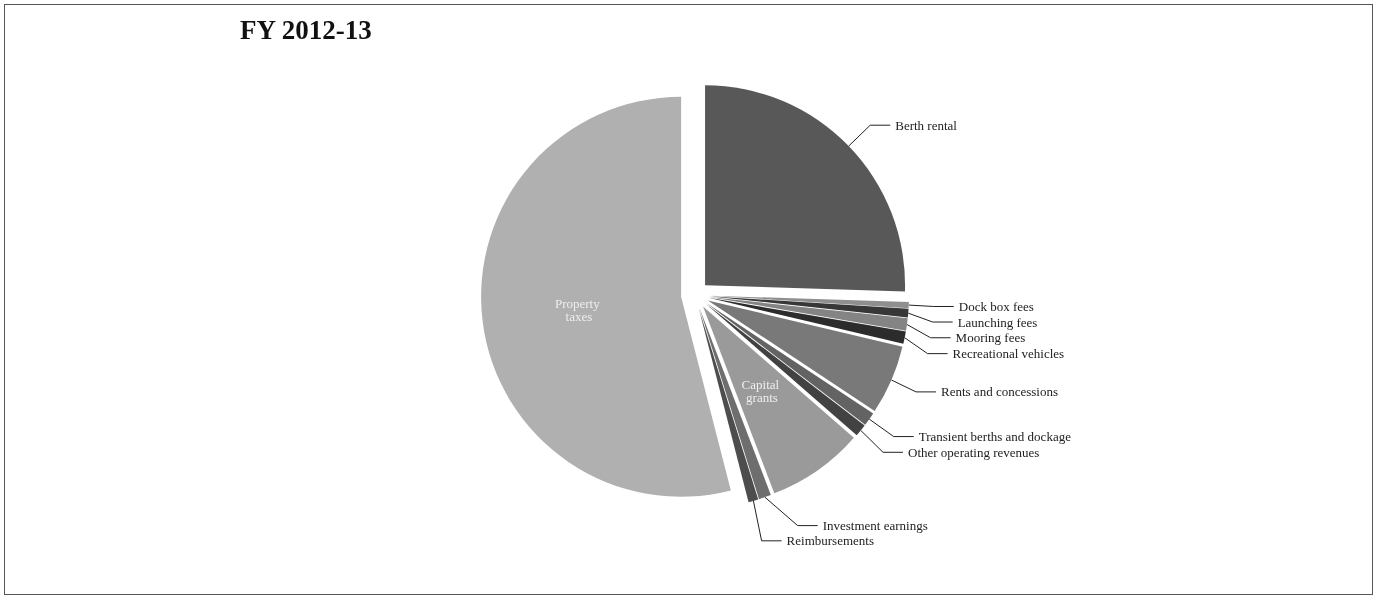 Image resolution: width=1377 pixels, height=599 pixels. What do you see at coordinates (926, 125) in the screenshot?
I see `slice-label: Berth rental` at bounding box center [926, 125].